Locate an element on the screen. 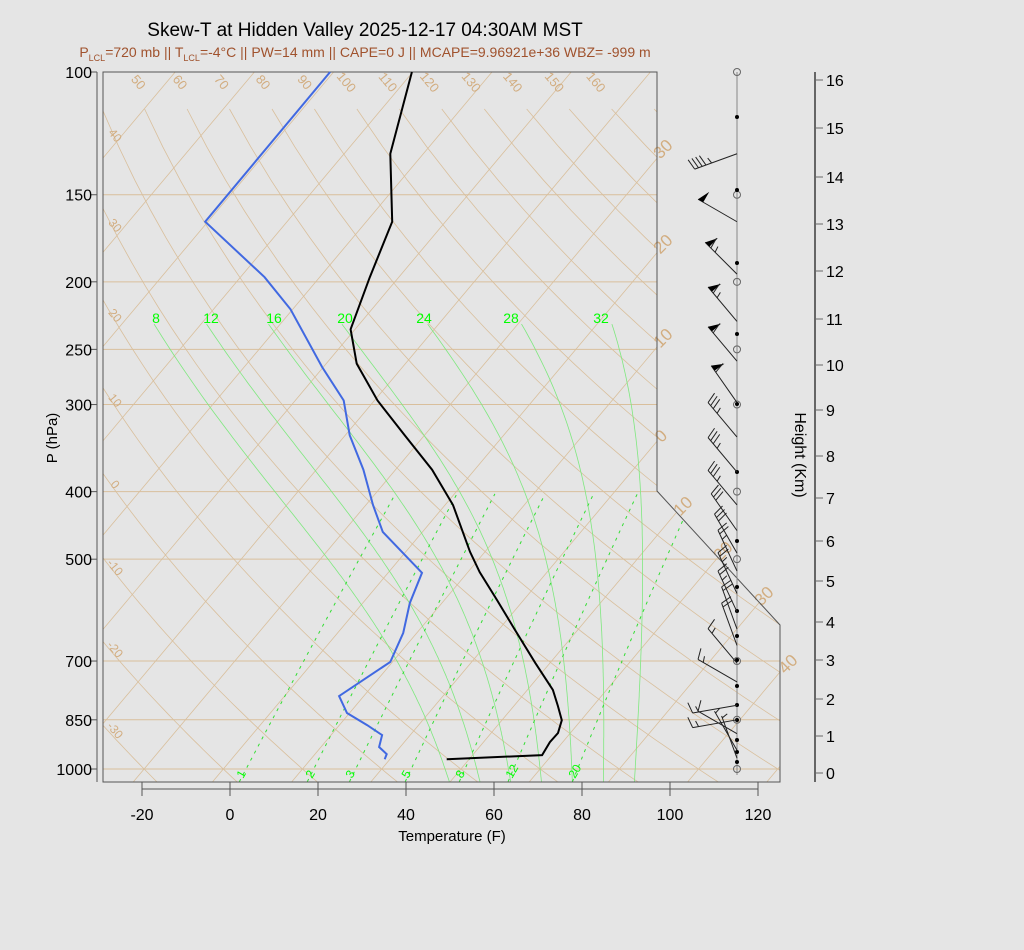 This screenshot has height=950, width=1024. x-tick-label: 20 is located at coordinates (318, 815).